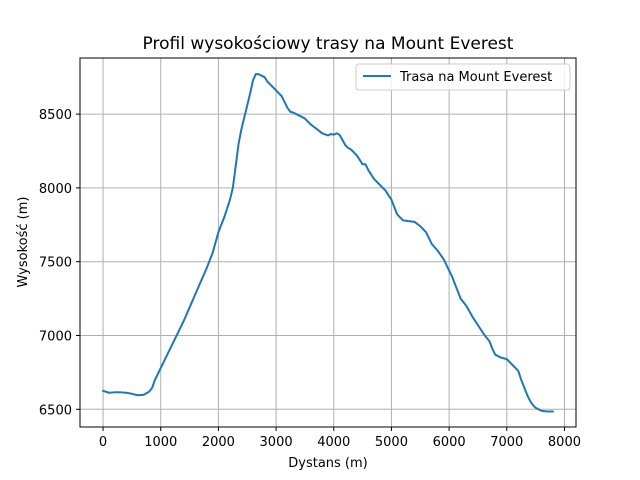 The width and height of the screenshot is (640, 480). I want to click on legend-box, so click(463, 77).